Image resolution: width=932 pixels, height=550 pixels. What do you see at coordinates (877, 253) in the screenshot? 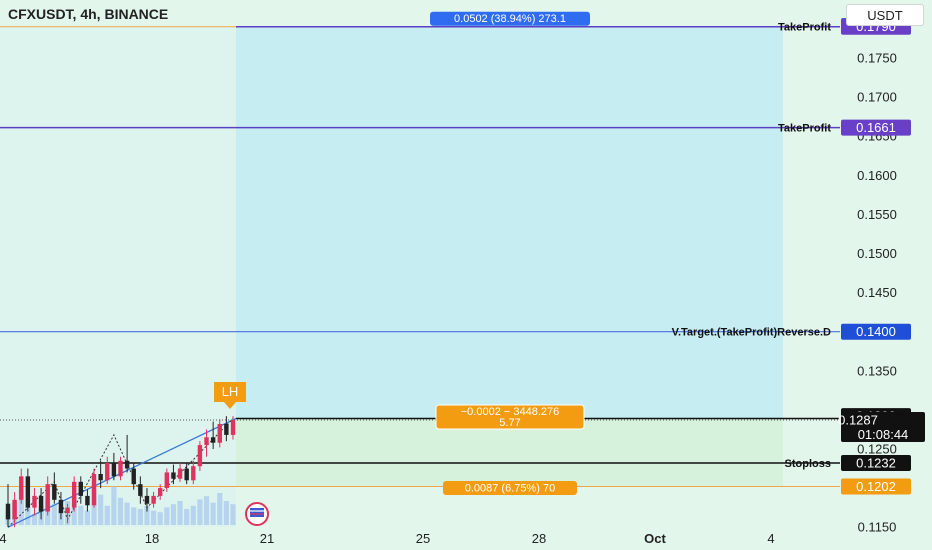
I see `y-tick-label: 0.1500` at bounding box center [877, 253].